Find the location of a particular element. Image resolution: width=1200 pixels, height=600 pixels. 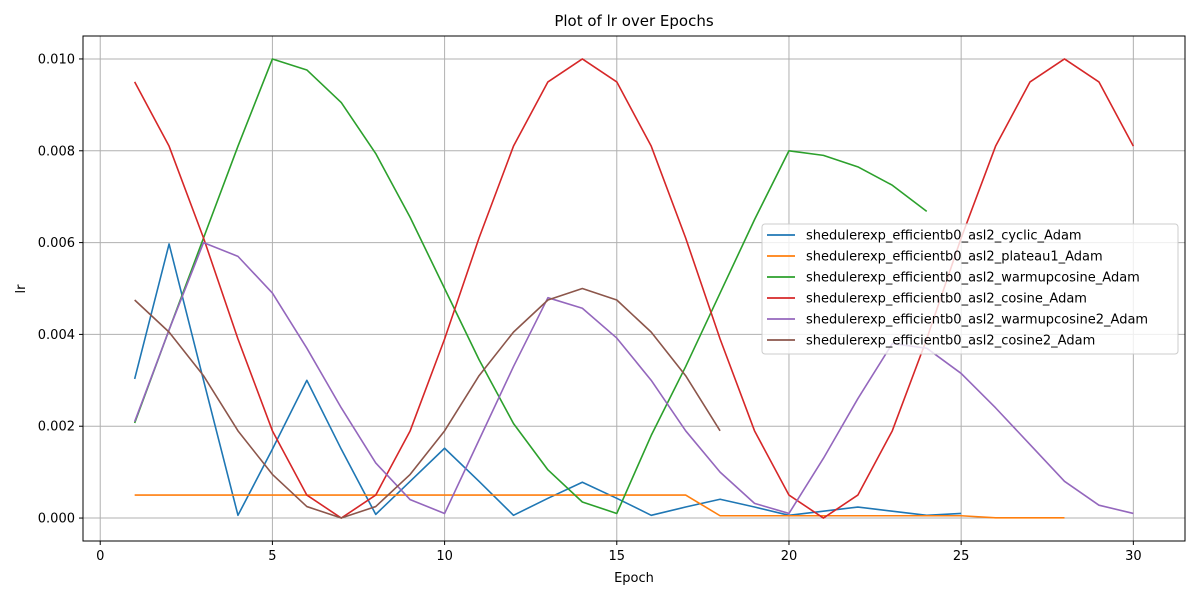

y-tick-label: 0.008 is located at coordinates (56, 151).